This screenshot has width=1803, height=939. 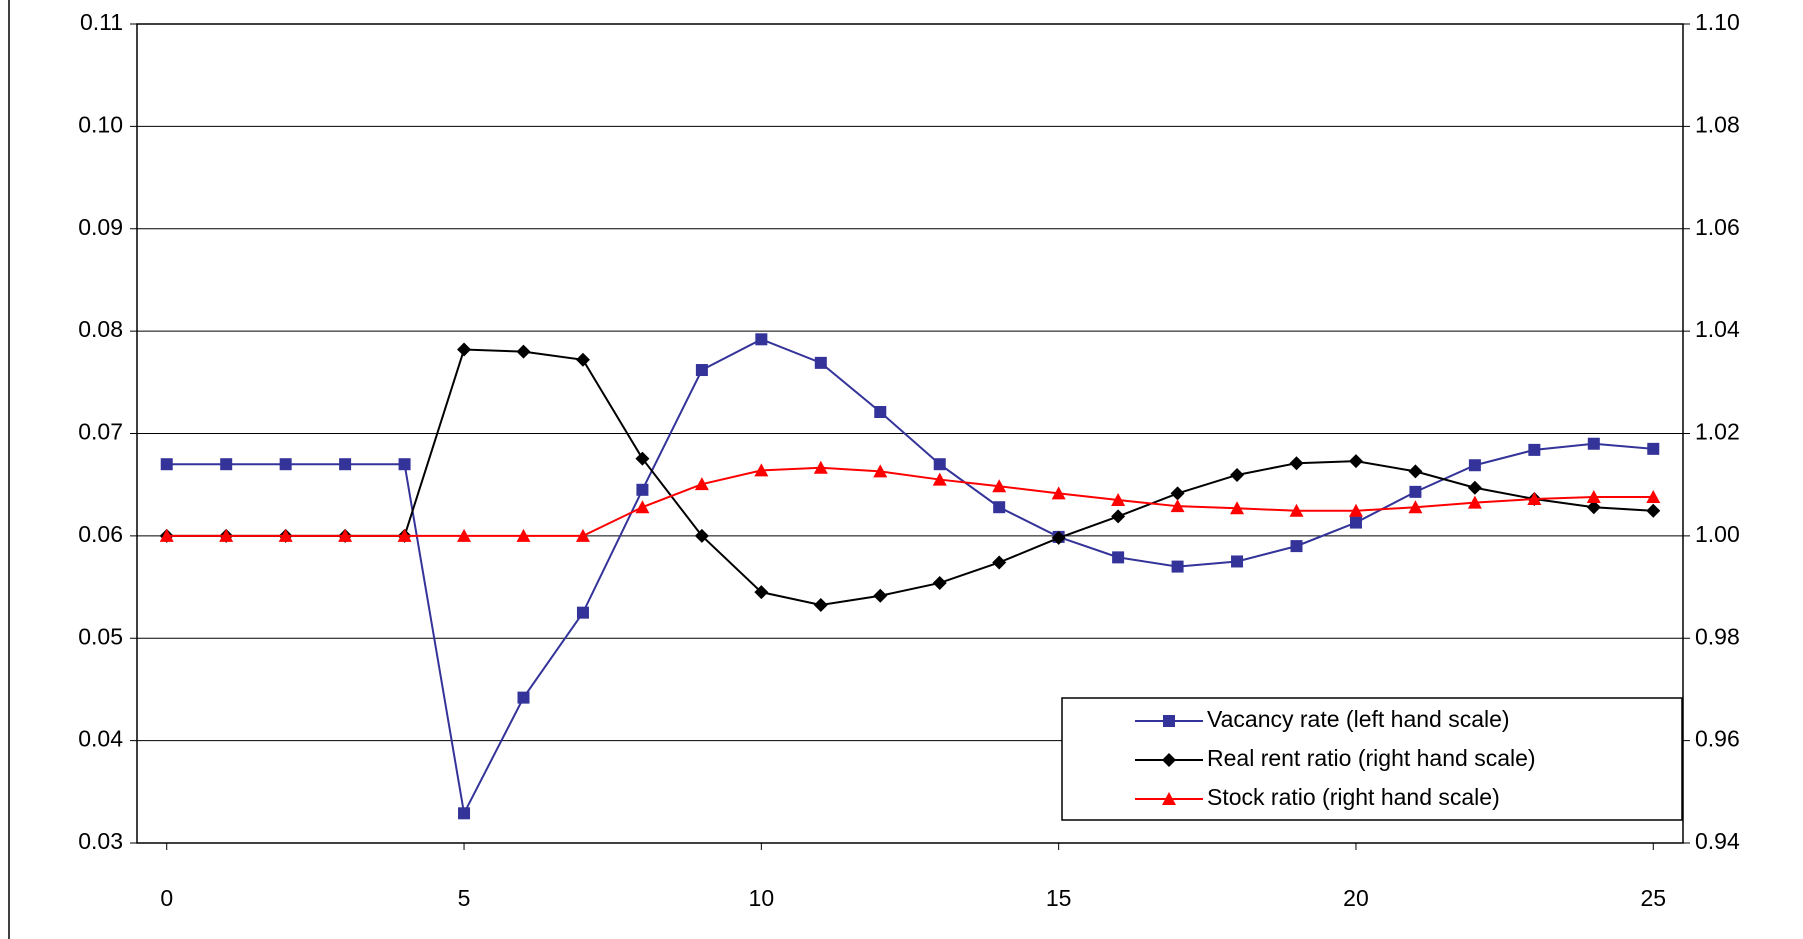 What do you see at coordinates (1358, 719) in the screenshot?
I see `legend-label: Vacancy rate (left hand scale)` at bounding box center [1358, 719].